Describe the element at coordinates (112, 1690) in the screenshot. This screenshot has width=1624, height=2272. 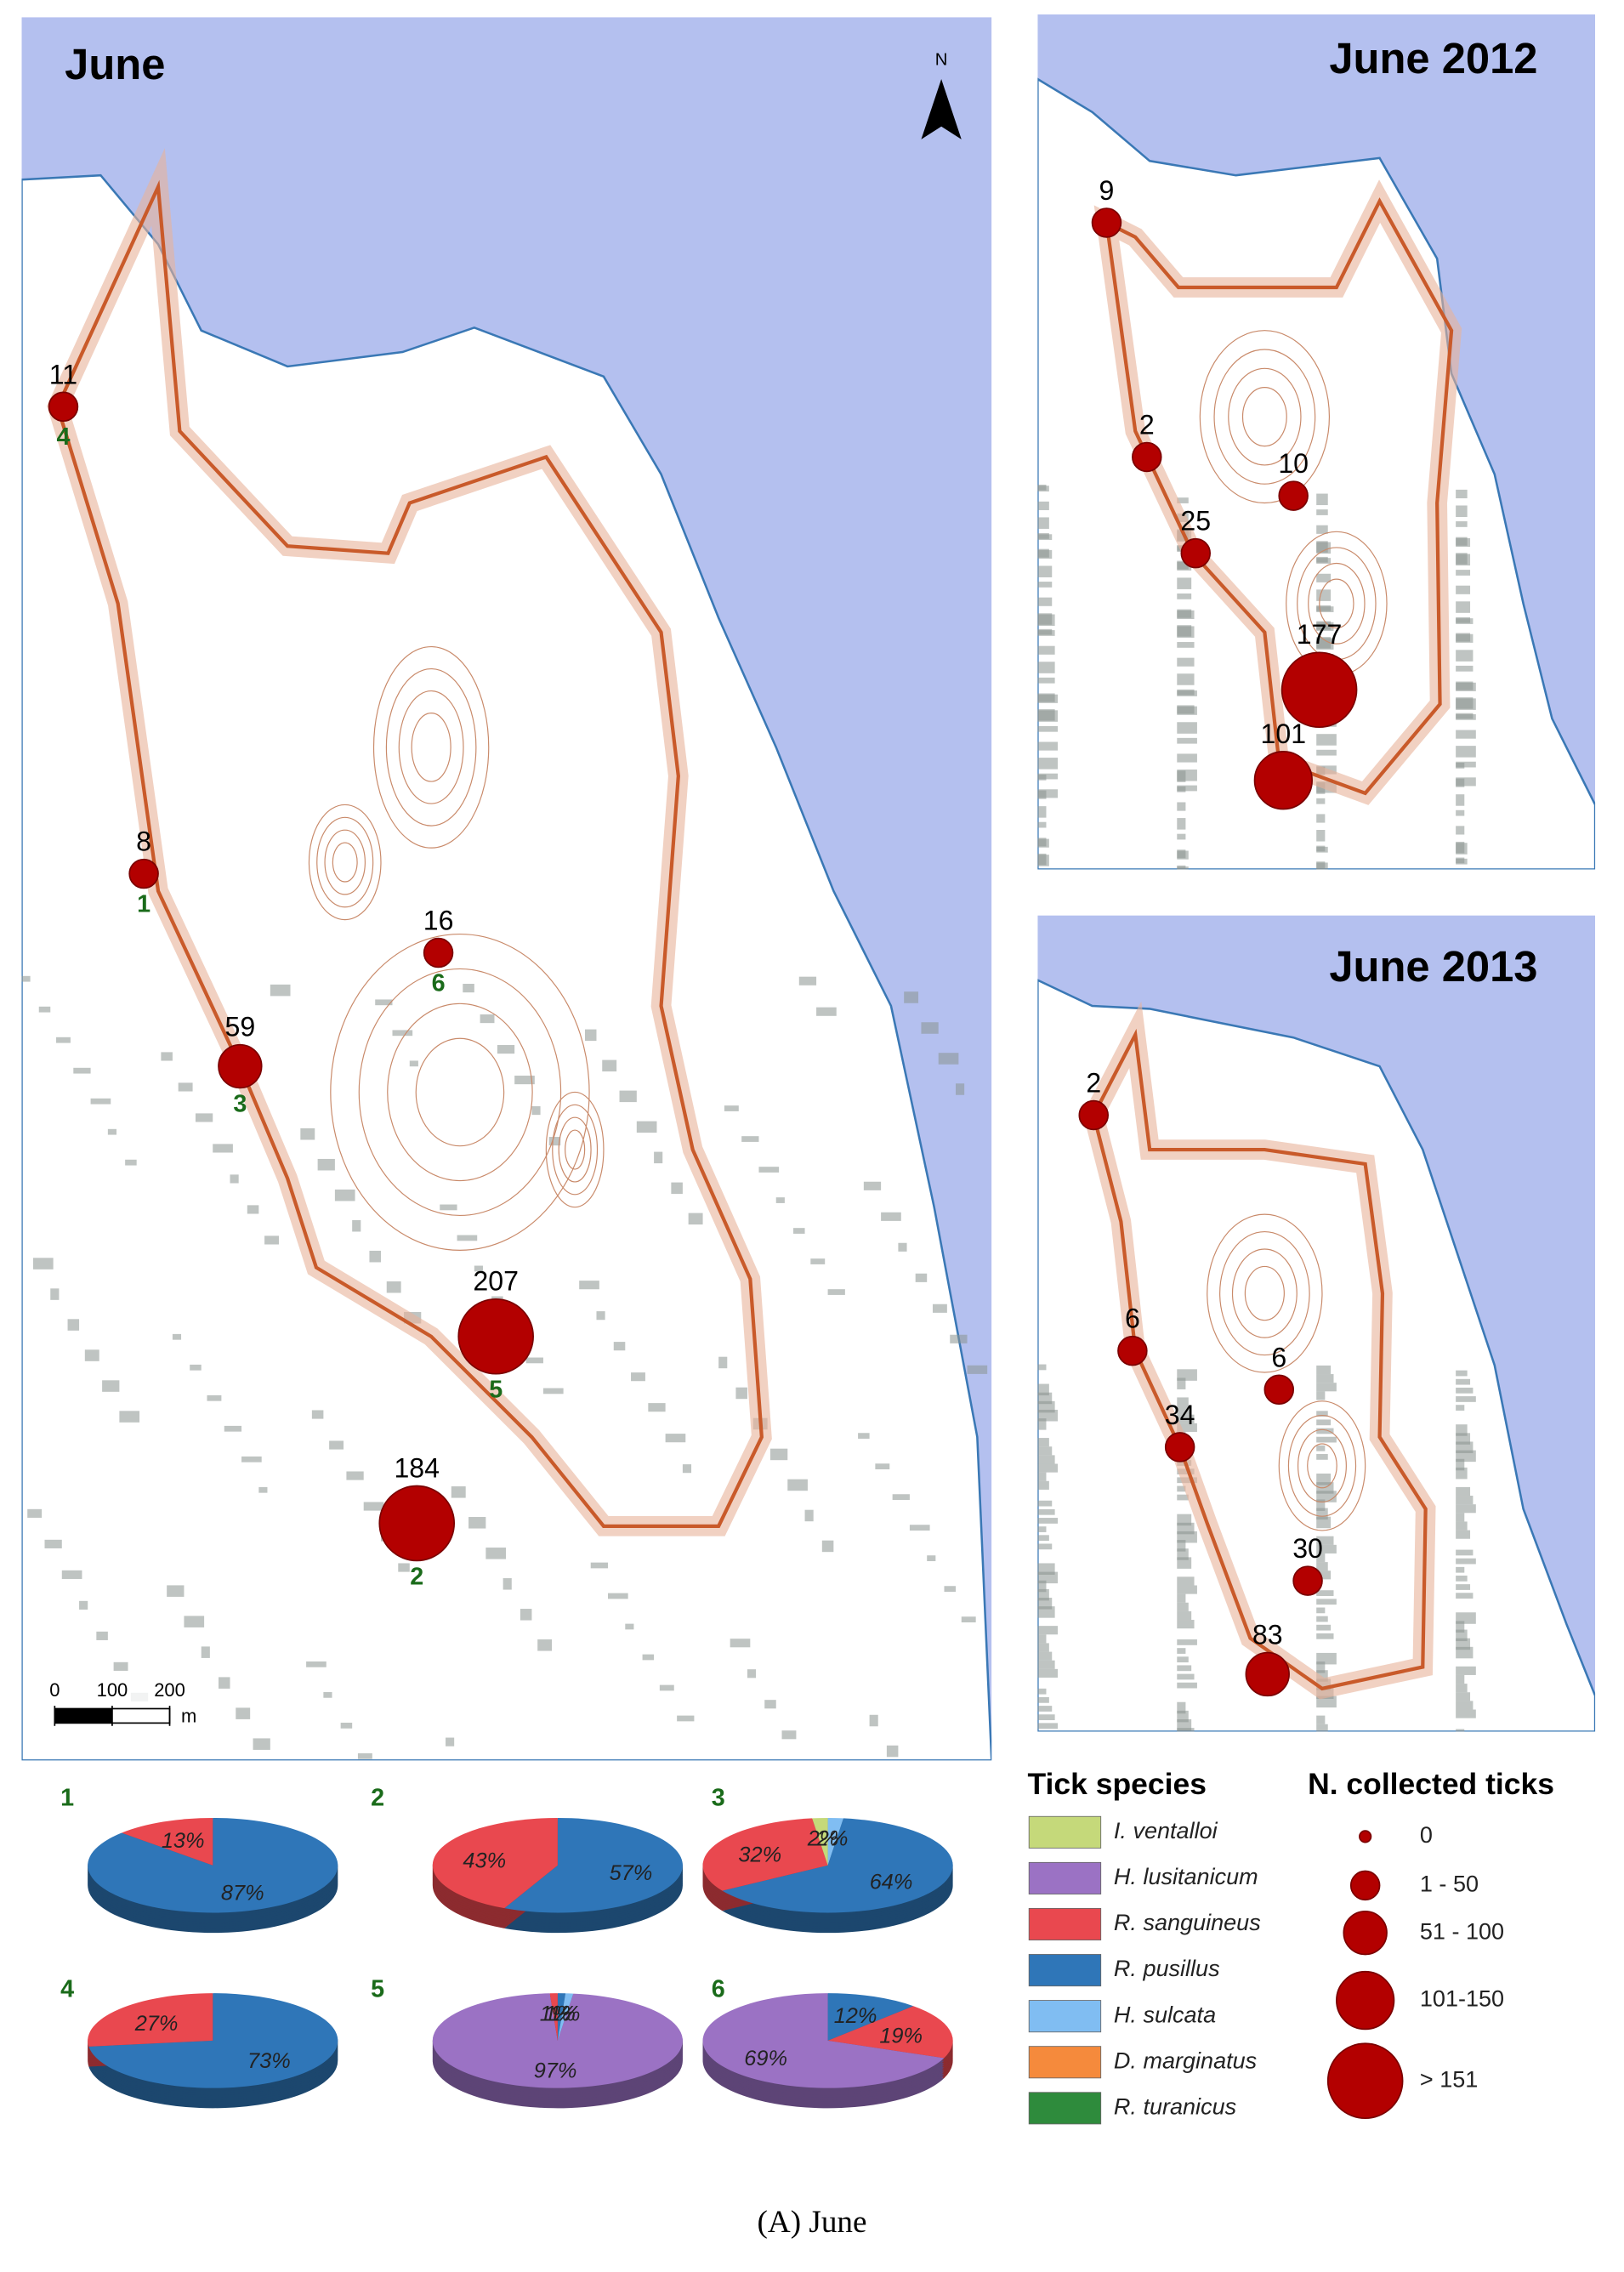
I see `scale-tick-label: 100` at that location.